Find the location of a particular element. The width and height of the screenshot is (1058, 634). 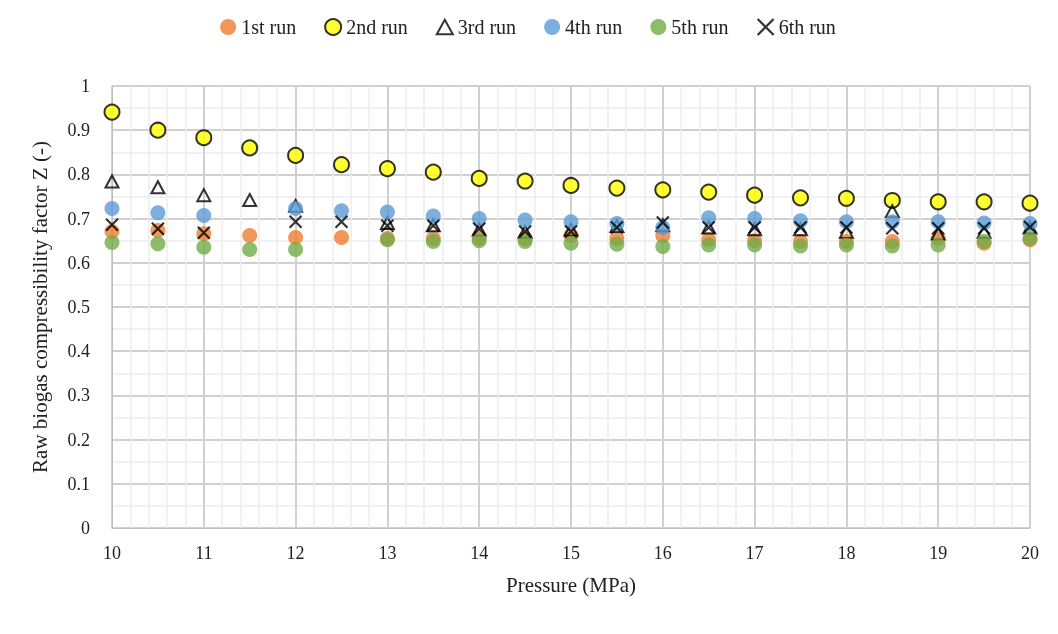

y-tick-label: 0.8 is located at coordinates (78, 174).